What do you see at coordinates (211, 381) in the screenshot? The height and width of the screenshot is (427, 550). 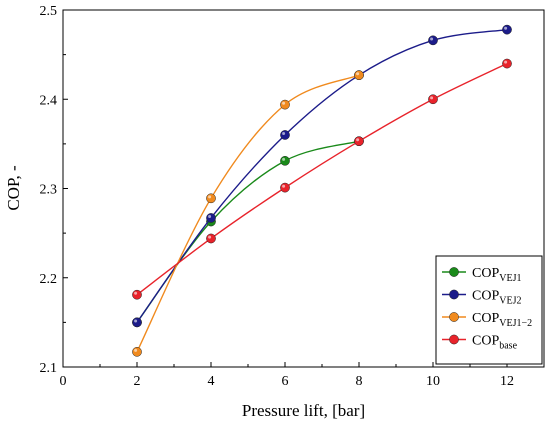 I see `x-tick-label: 4` at bounding box center [211, 381].